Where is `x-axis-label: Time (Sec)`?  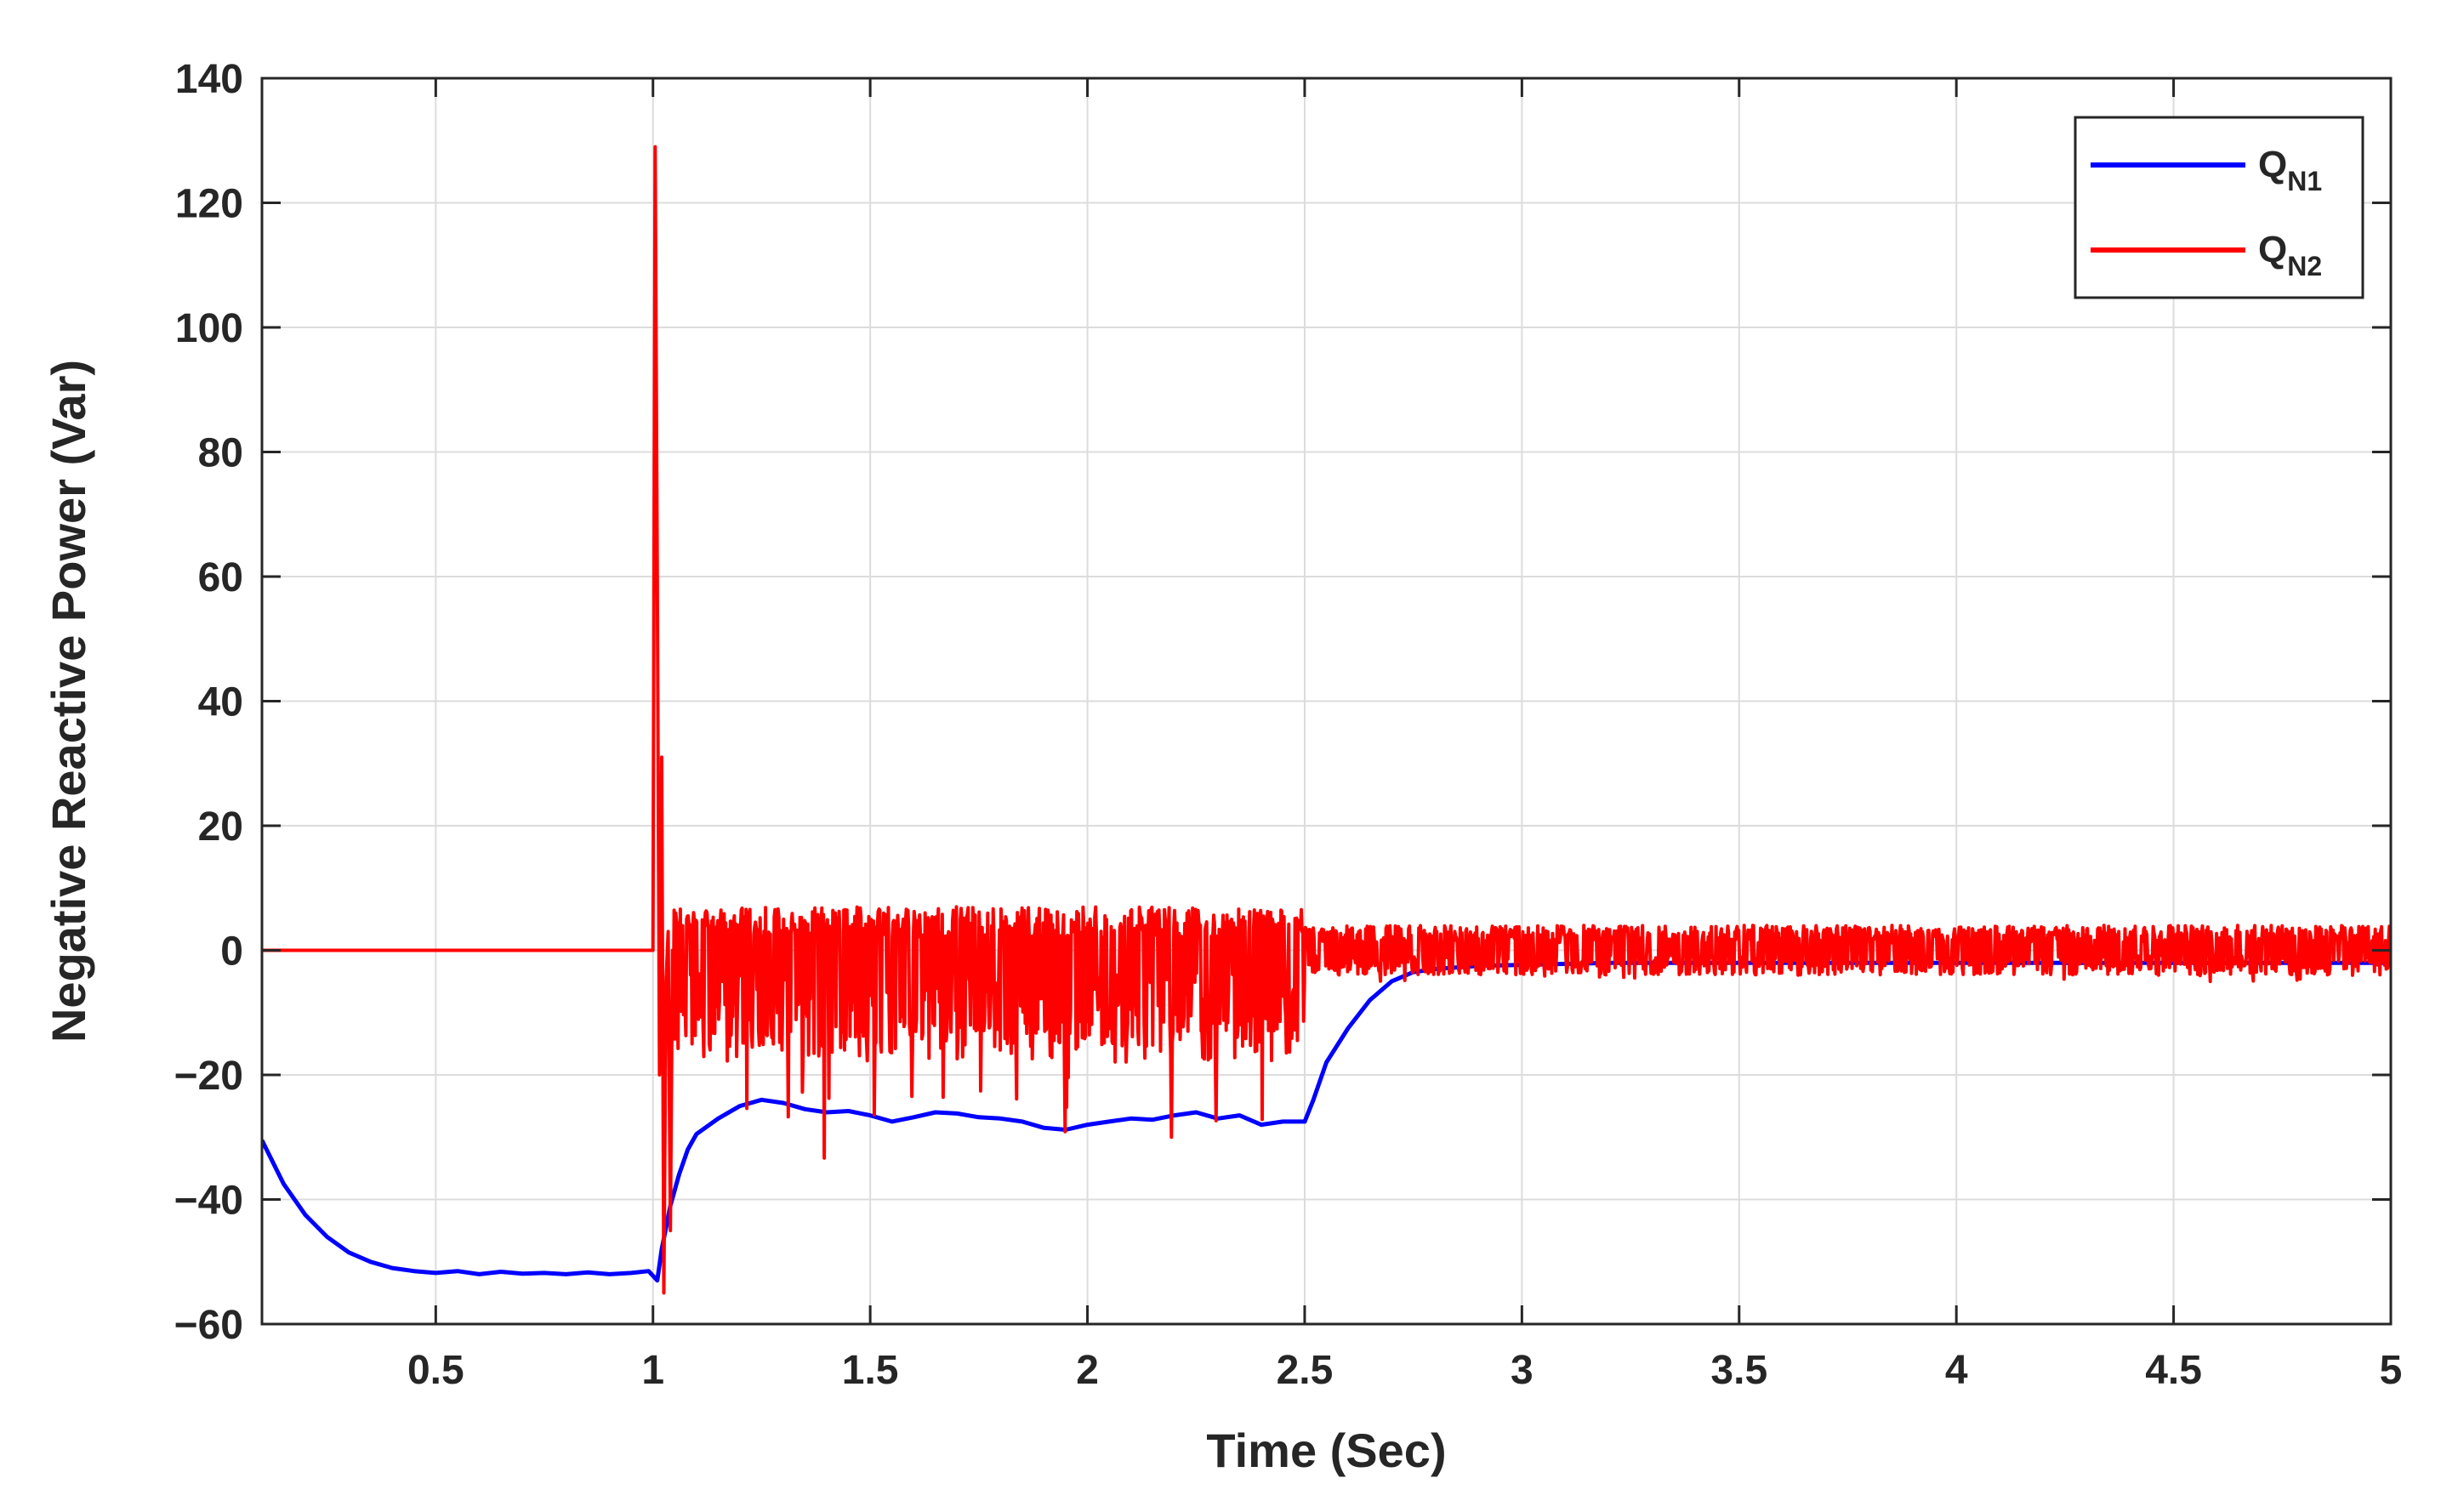
x-axis-label: Time (Sec) is located at coordinates (1326, 1450).